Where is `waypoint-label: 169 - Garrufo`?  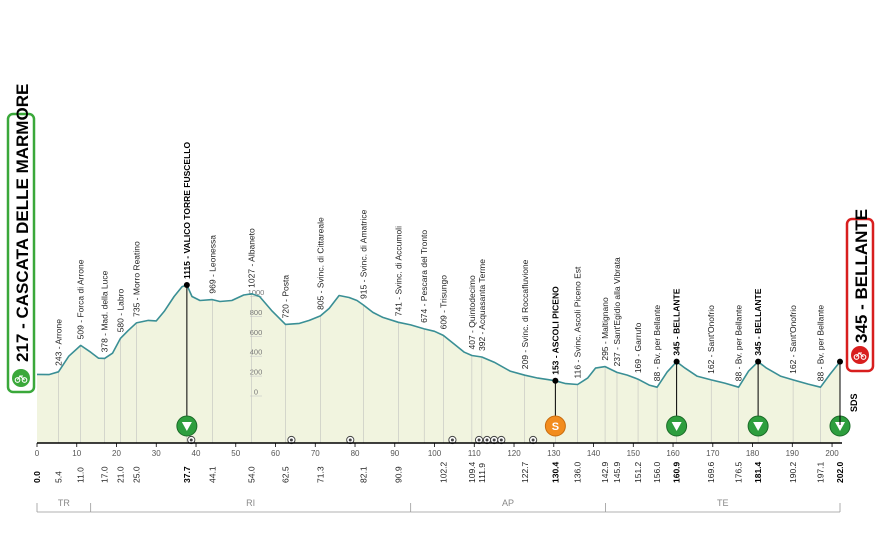
waypoint-label: 169 - Garrufo is located at coordinates (638, 347).